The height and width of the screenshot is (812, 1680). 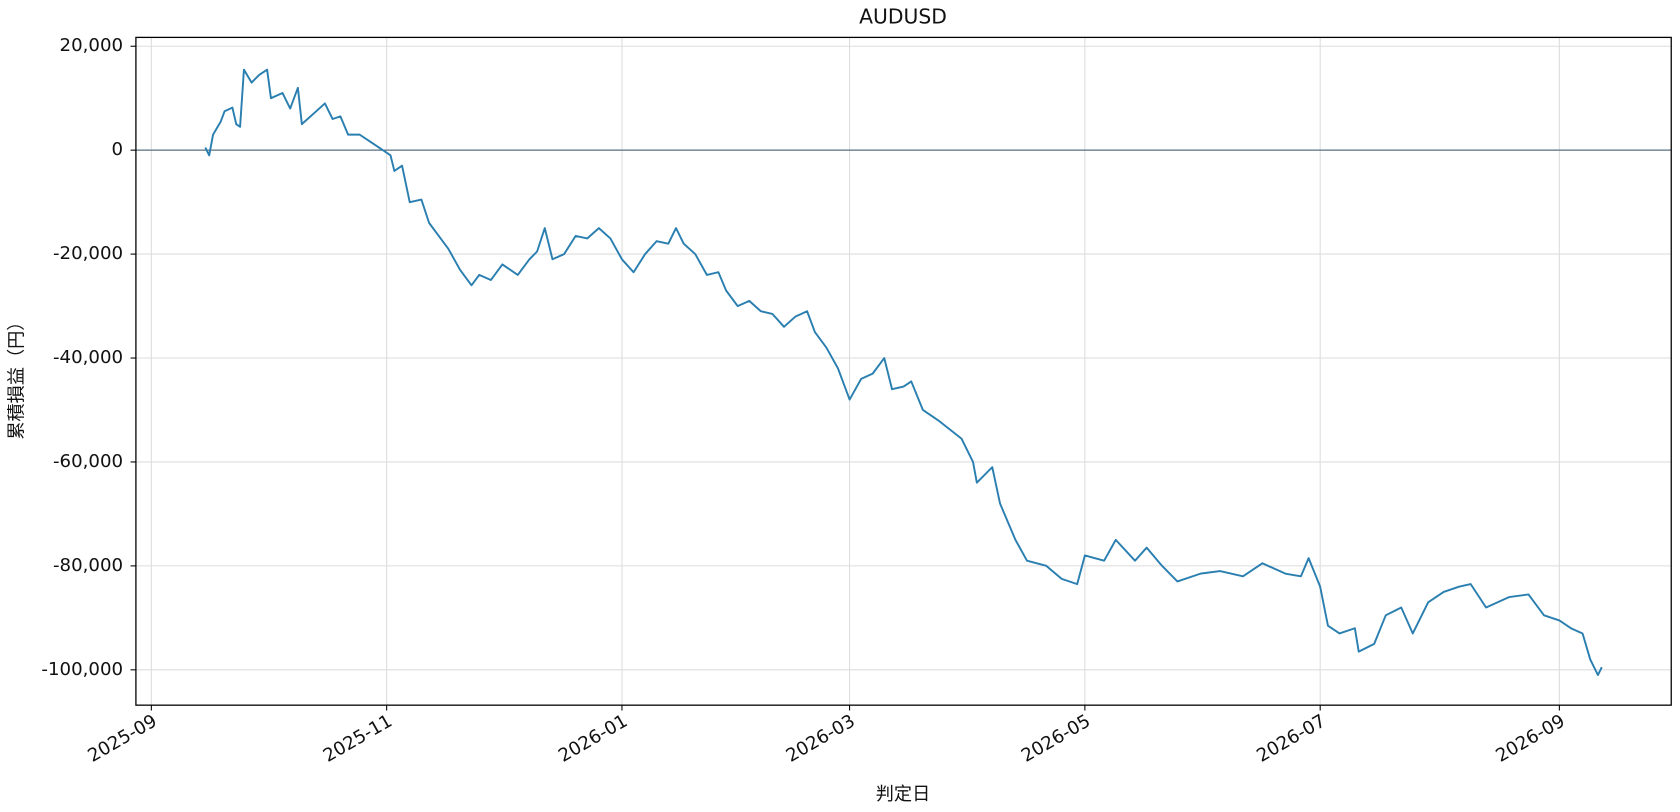 I want to click on y-tick-label: 0, so click(x=118, y=149).